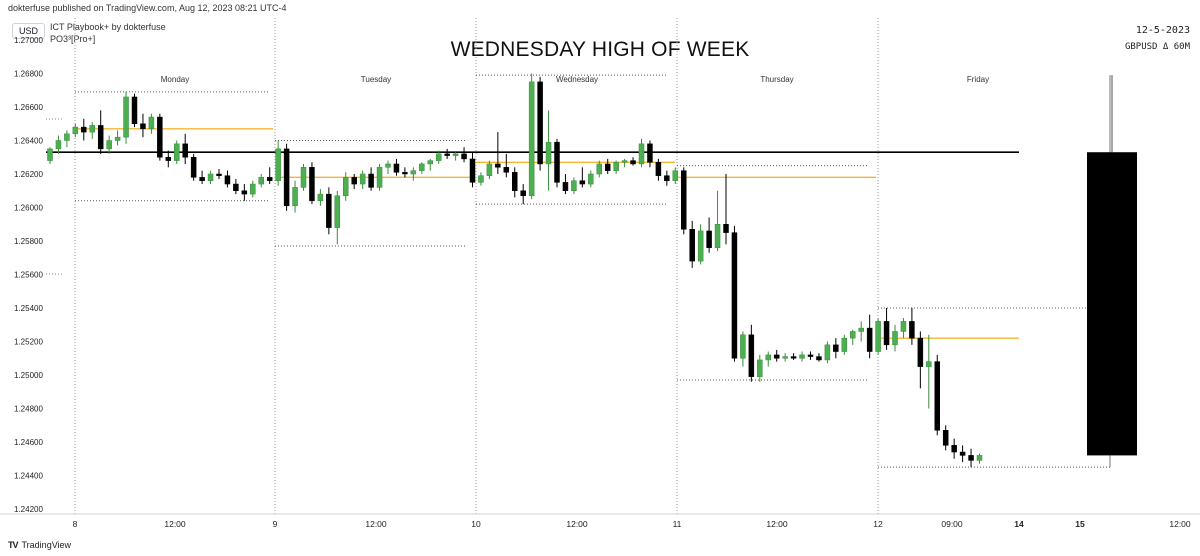 The width and height of the screenshot is (1200, 556). What do you see at coordinates (28, 208) in the screenshot?
I see `price-tick-label: 1.26000` at bounding box center [28, 208].